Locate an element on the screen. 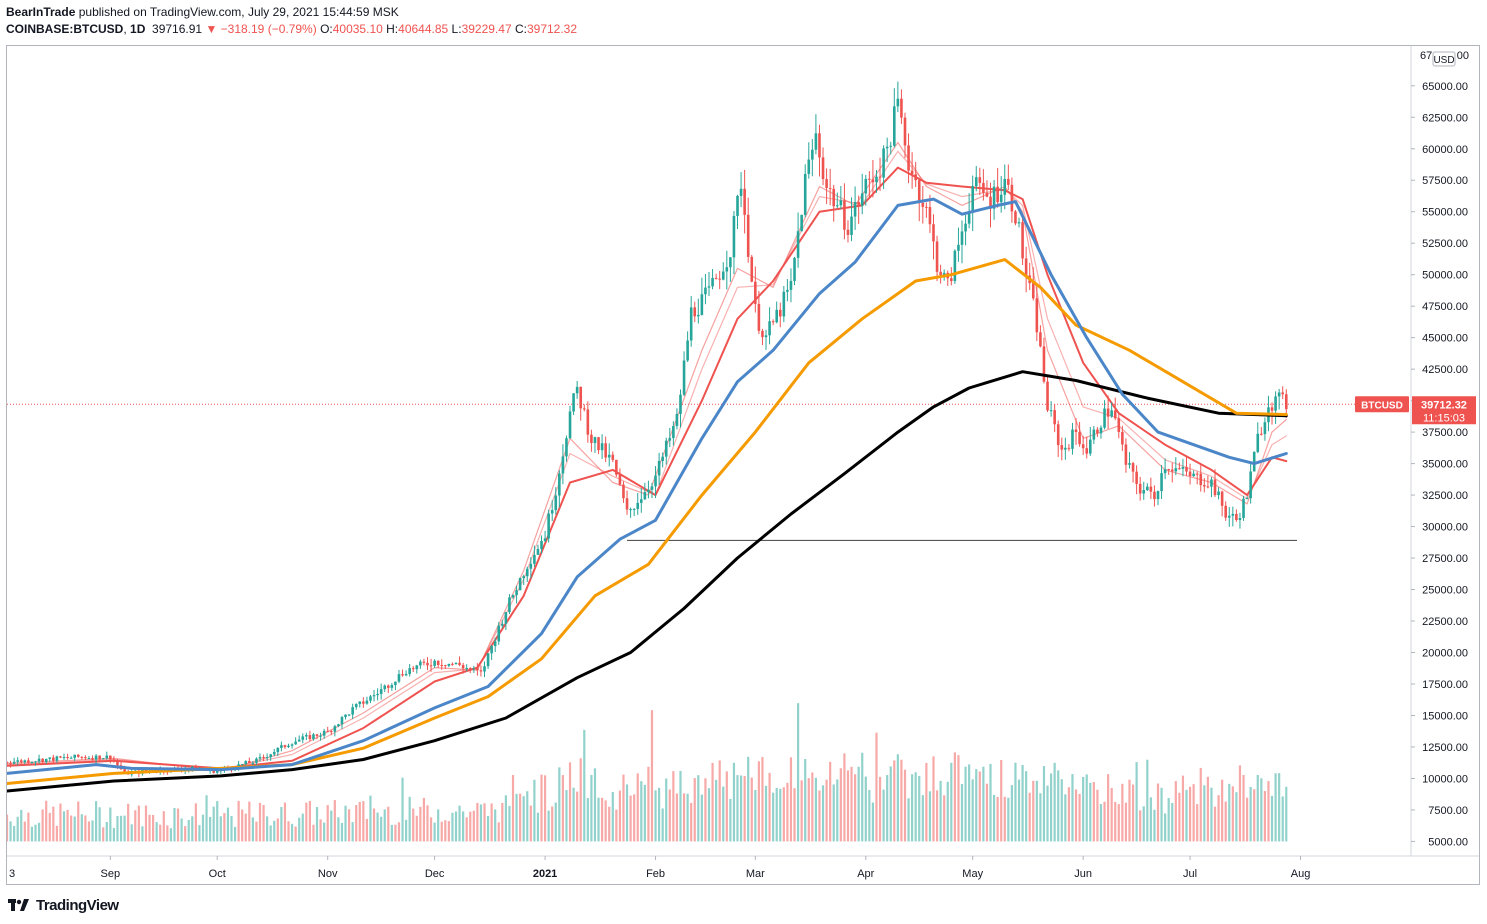 The height and width of the screenshot is (924, 1487). month-label: Jul is located at coordinates (1190, 874).